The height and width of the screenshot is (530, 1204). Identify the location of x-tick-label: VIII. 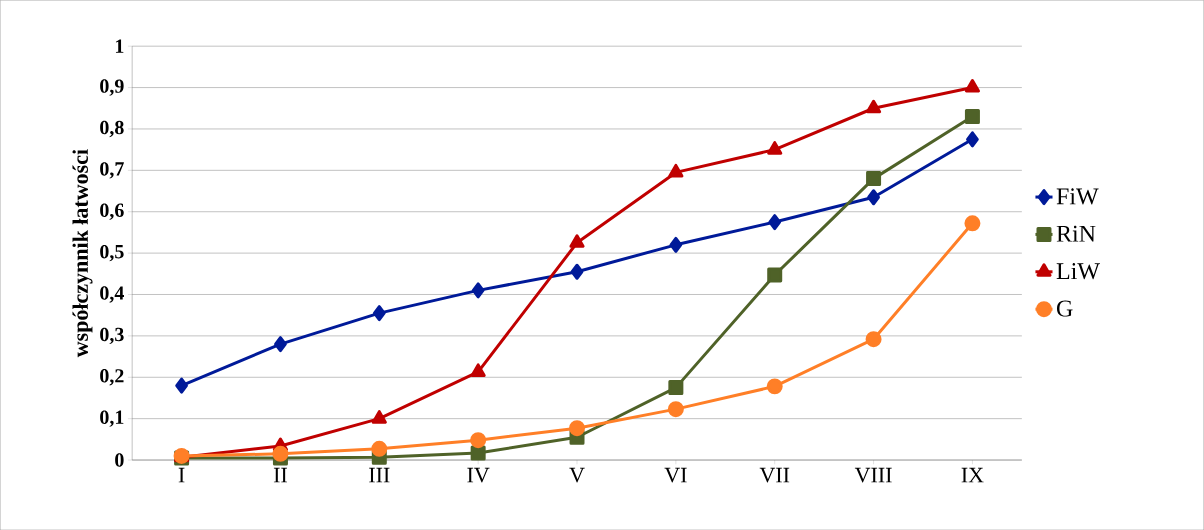
(873, 475).